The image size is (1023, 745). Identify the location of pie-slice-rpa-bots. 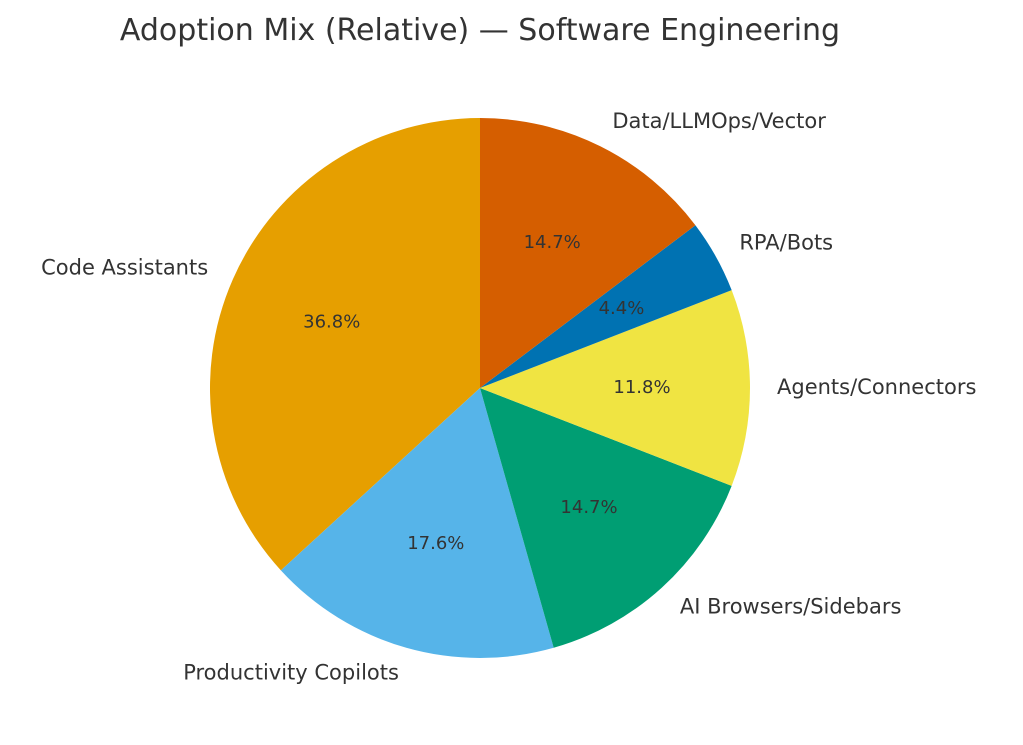
(606, 306).